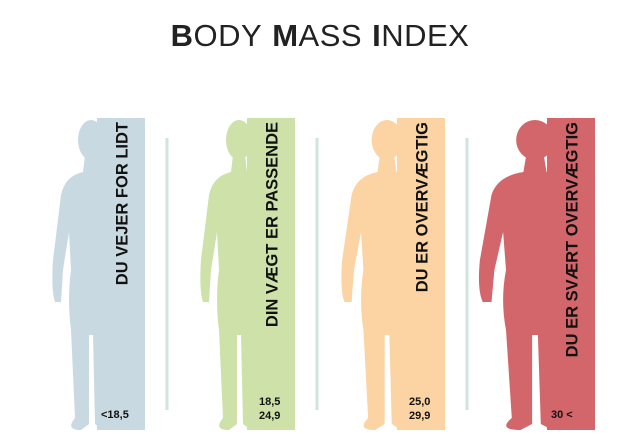  What do you see at coordinates (115, 415) in the screenshot?
I see `bmi-range: <18,5` at bounding box center [115, 415].